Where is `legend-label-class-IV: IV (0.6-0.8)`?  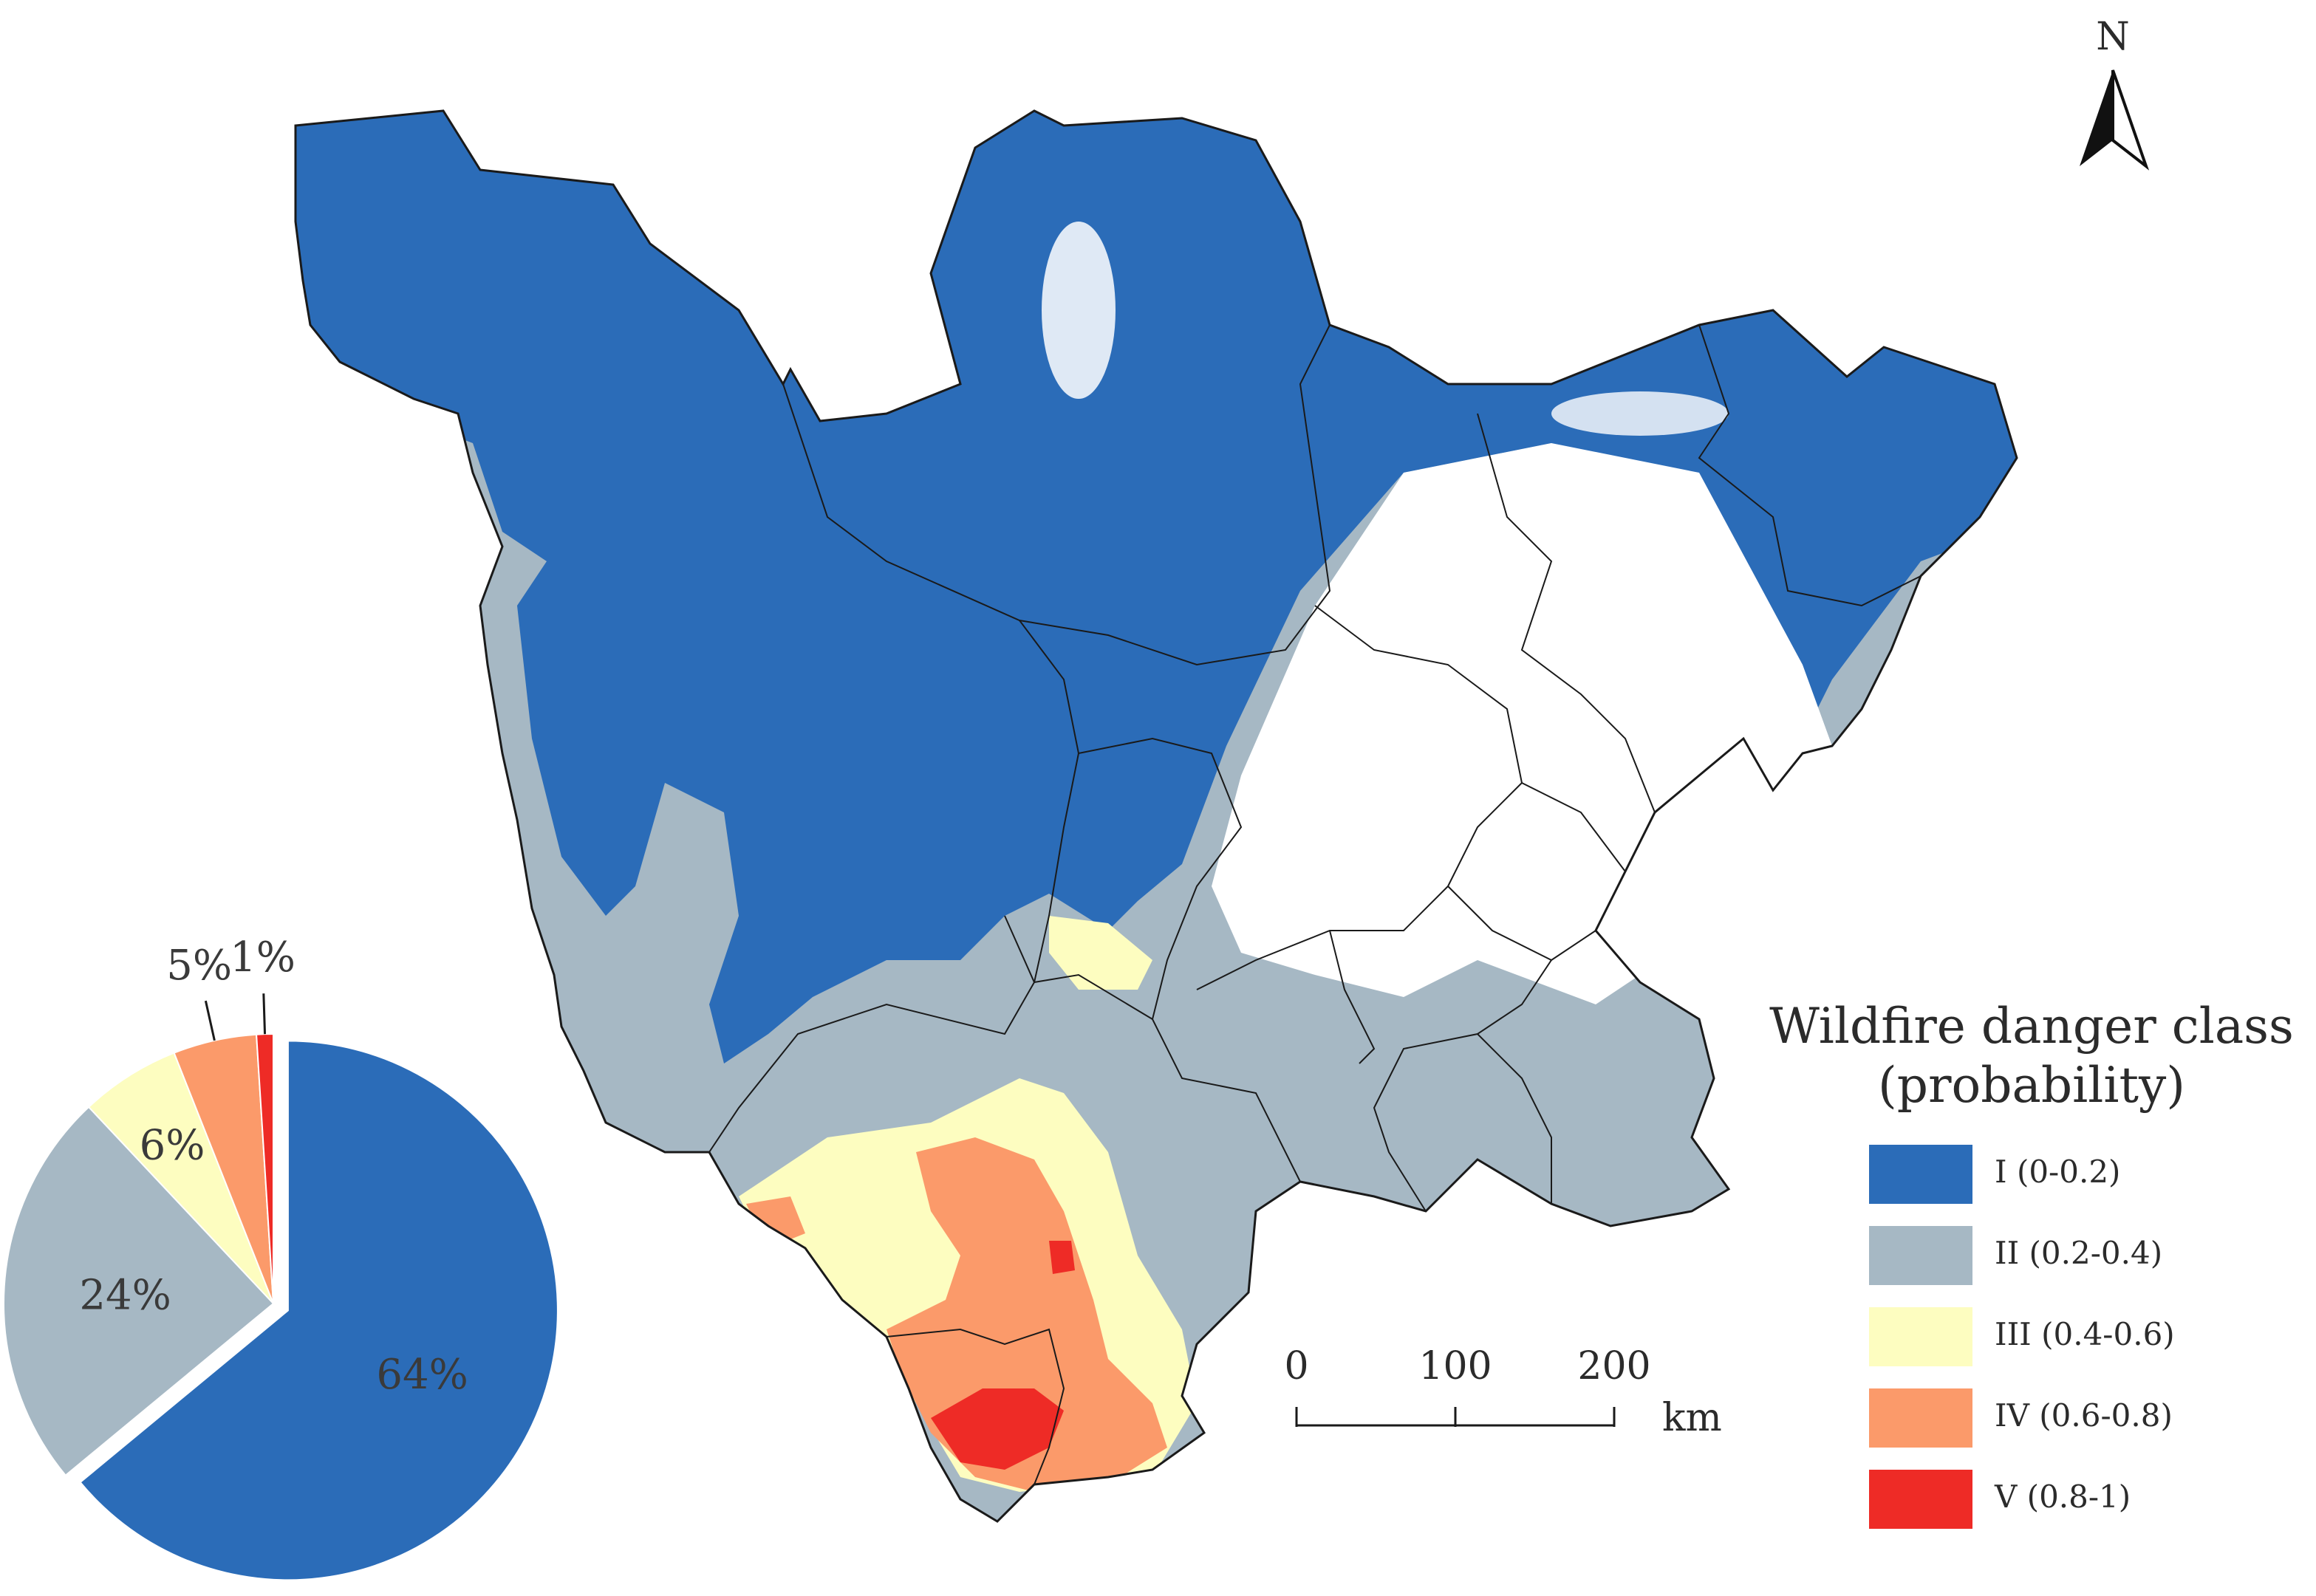 legend-label-class-IV: IV (0.6-0.8) is located at coordinates (2084, 1415).